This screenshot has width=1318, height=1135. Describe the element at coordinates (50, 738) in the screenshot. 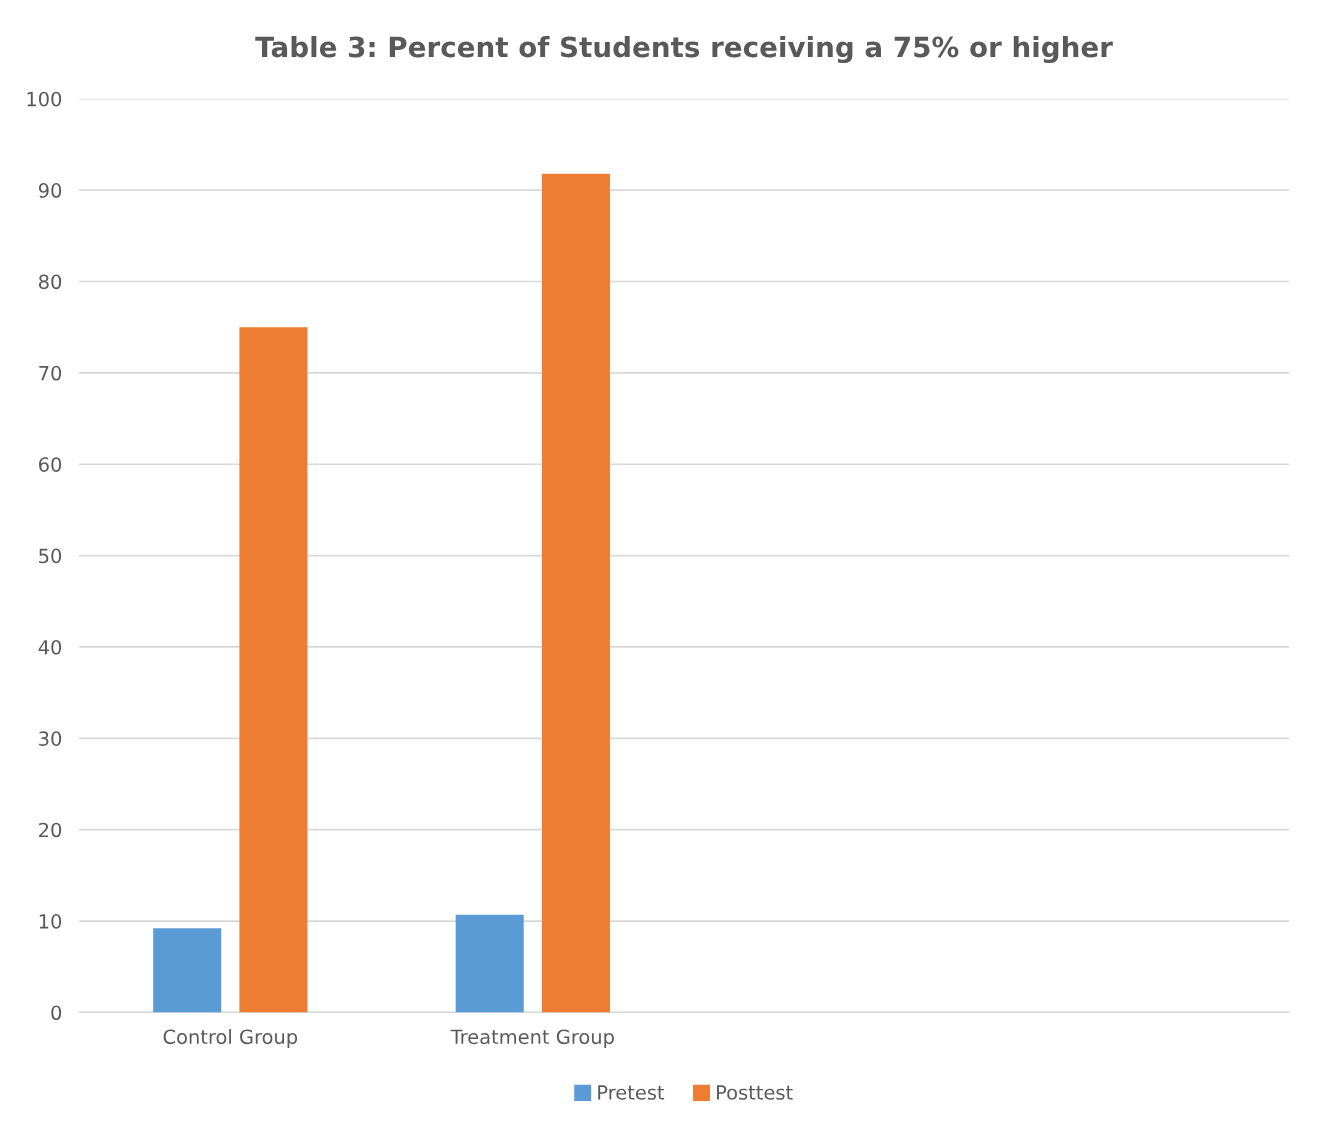

I see `y-tick-label: 30` at that location.